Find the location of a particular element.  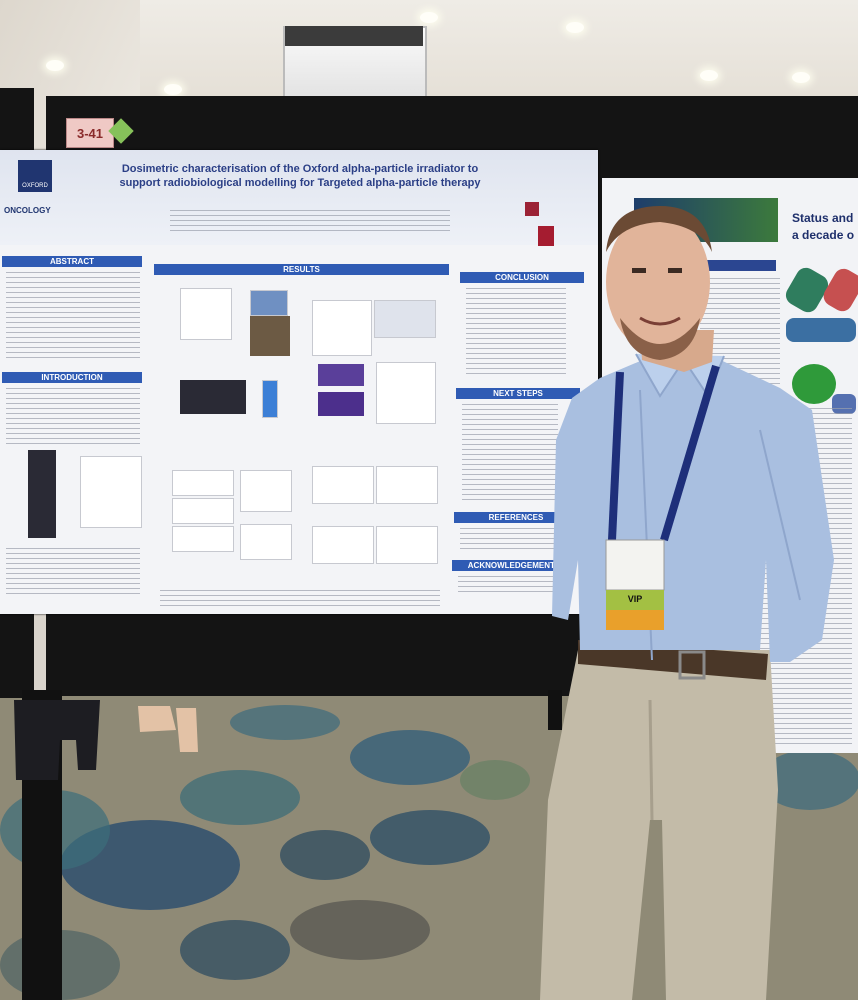

neighbour-poster-title: Status and a decade o is located at coordinates (823, 226).